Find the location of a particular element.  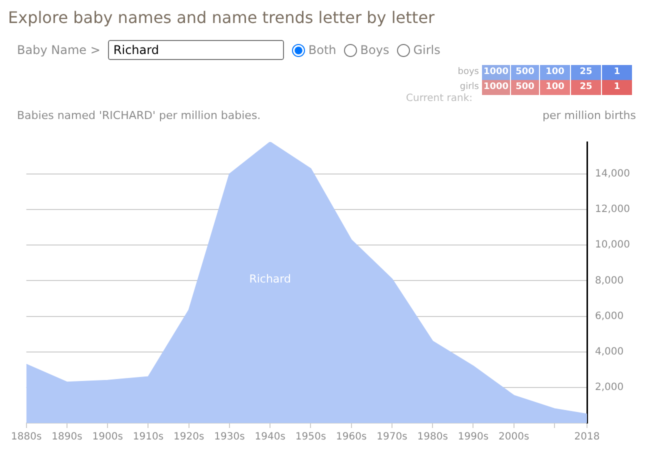

text: Girls is located at coordinates (426, 50).